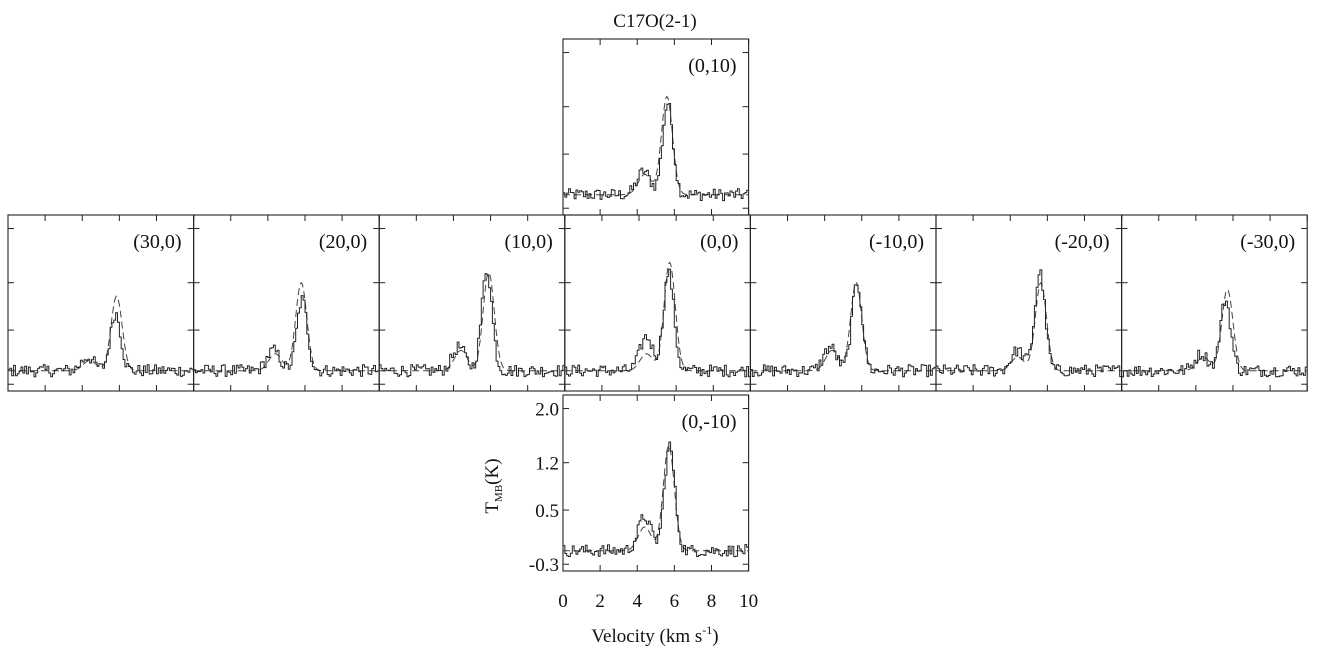 Image resolution: width=1320 pixels, height=652 pixels. Describe the element at coordinates (896, 242) in the screenshot. I see `panel-offset-label: (-10,0)` at that location.